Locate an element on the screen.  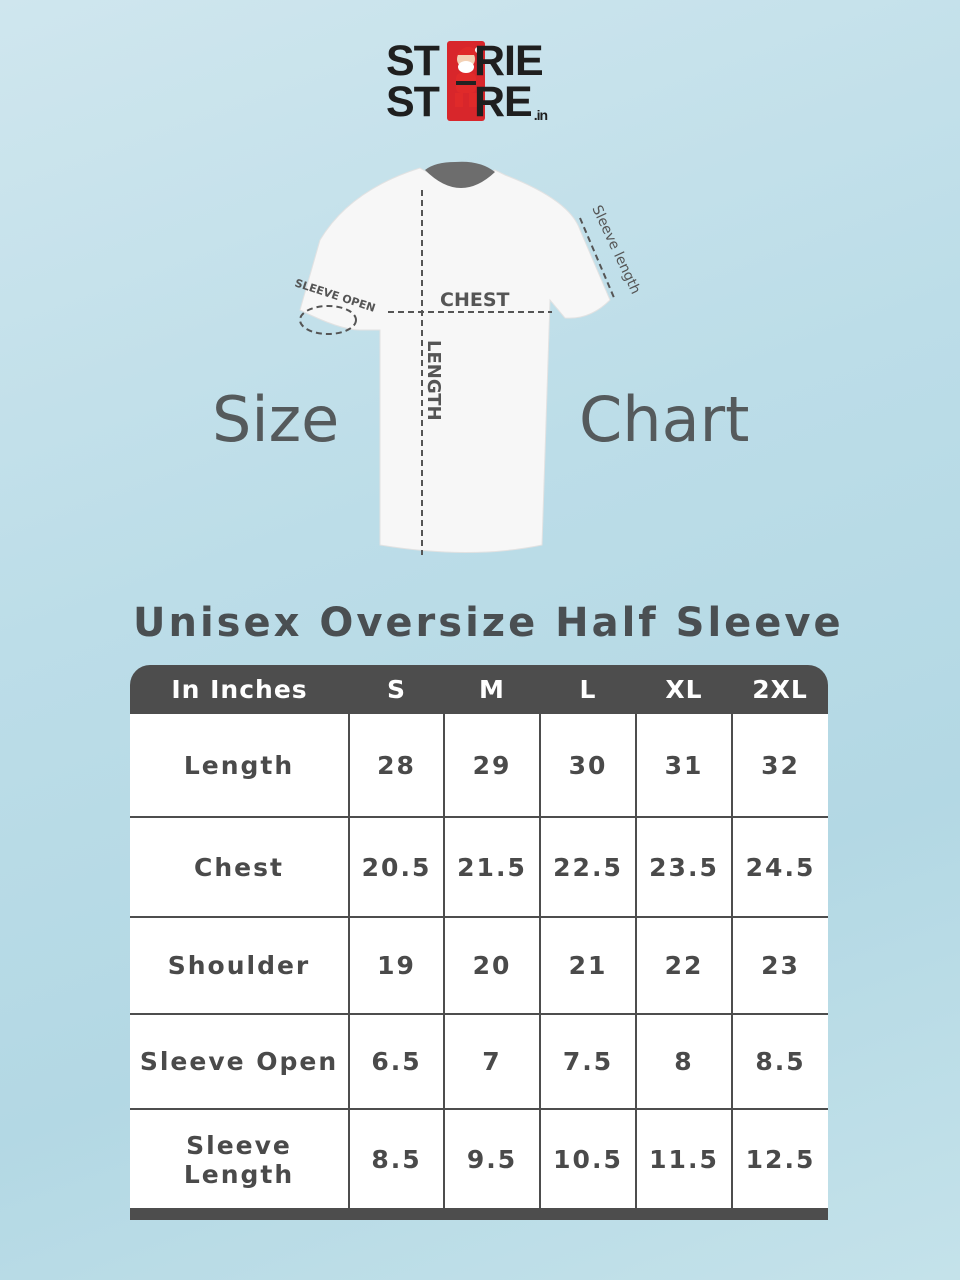
row-label: Shoulder is located at coordinates (240, 965).